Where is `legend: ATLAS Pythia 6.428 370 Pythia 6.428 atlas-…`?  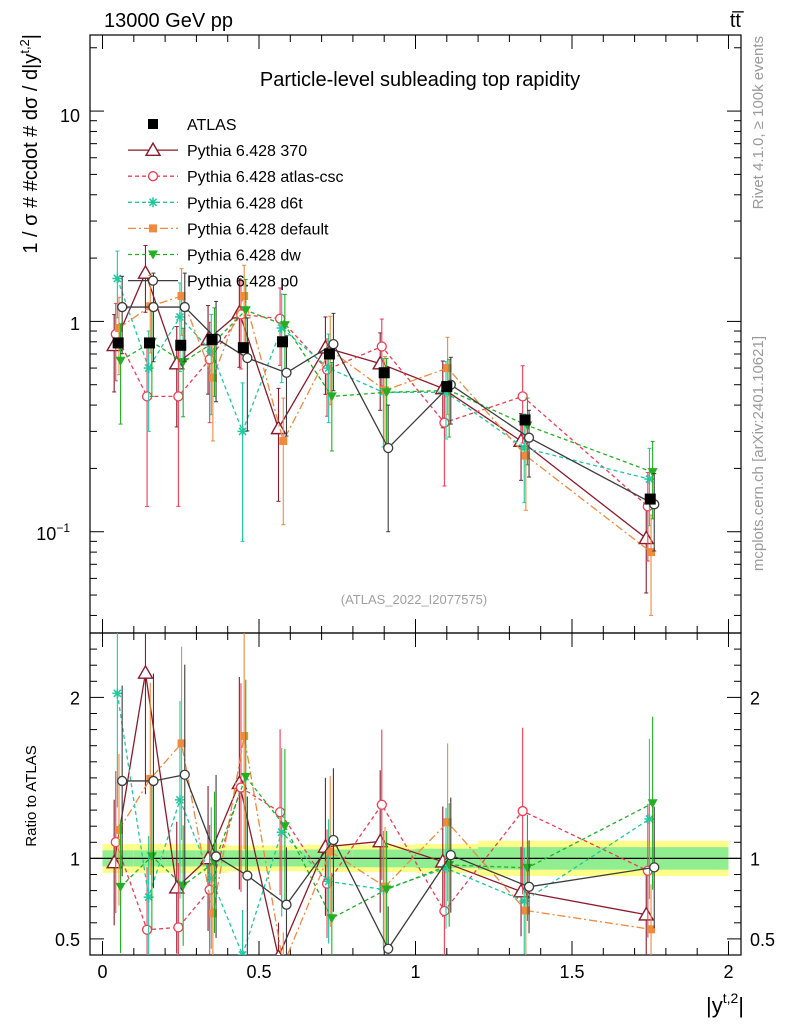 legend: ATLAS Pythia 6.428 370 Pythia 6.428 atlas-… is located at coordinates (236, 204).